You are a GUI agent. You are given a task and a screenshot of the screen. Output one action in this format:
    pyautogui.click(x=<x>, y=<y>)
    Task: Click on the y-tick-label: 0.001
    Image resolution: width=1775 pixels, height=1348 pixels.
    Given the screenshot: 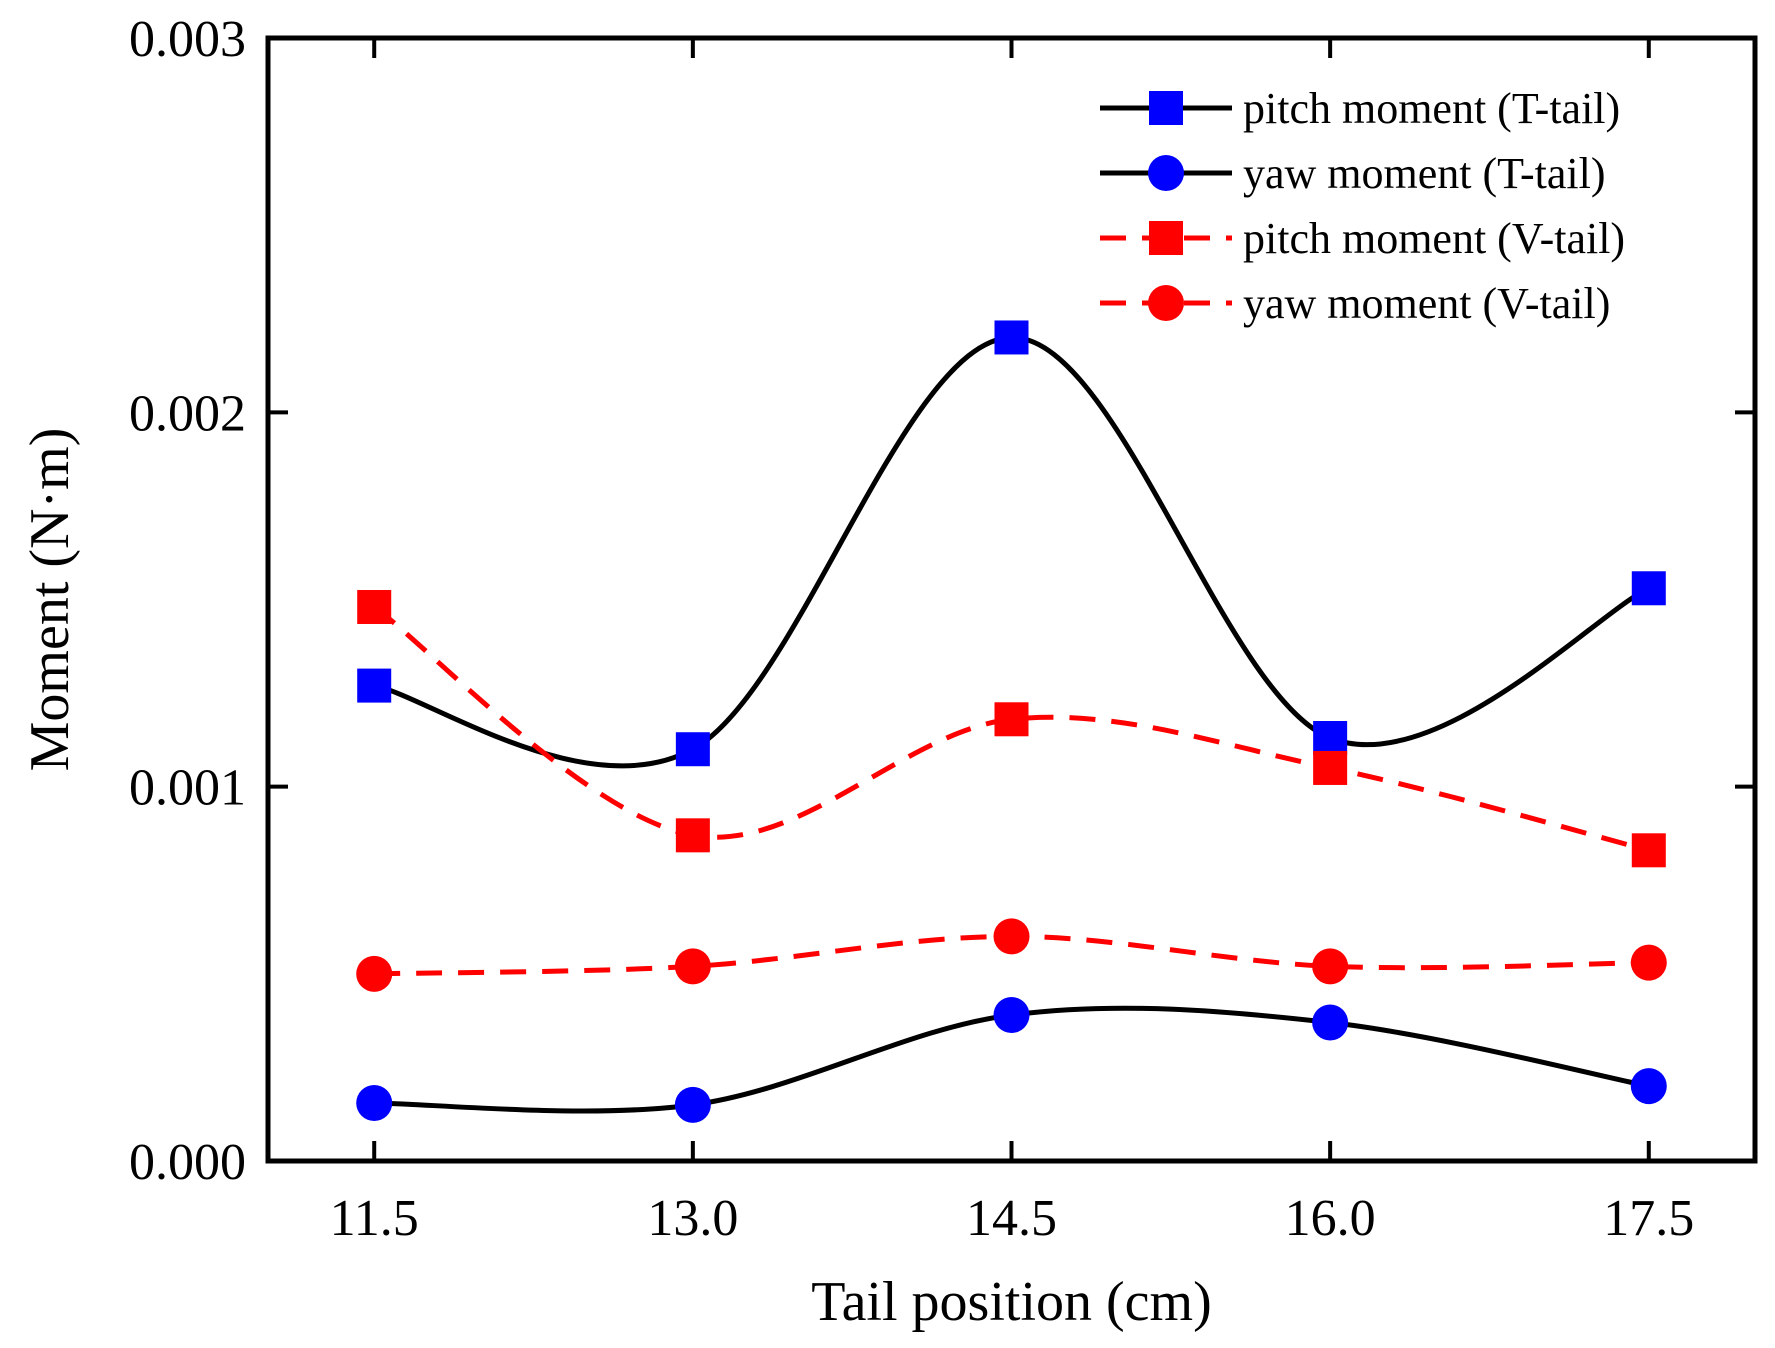 What is the action you would take?
    pyautogui.click(x=187, y=788)
    